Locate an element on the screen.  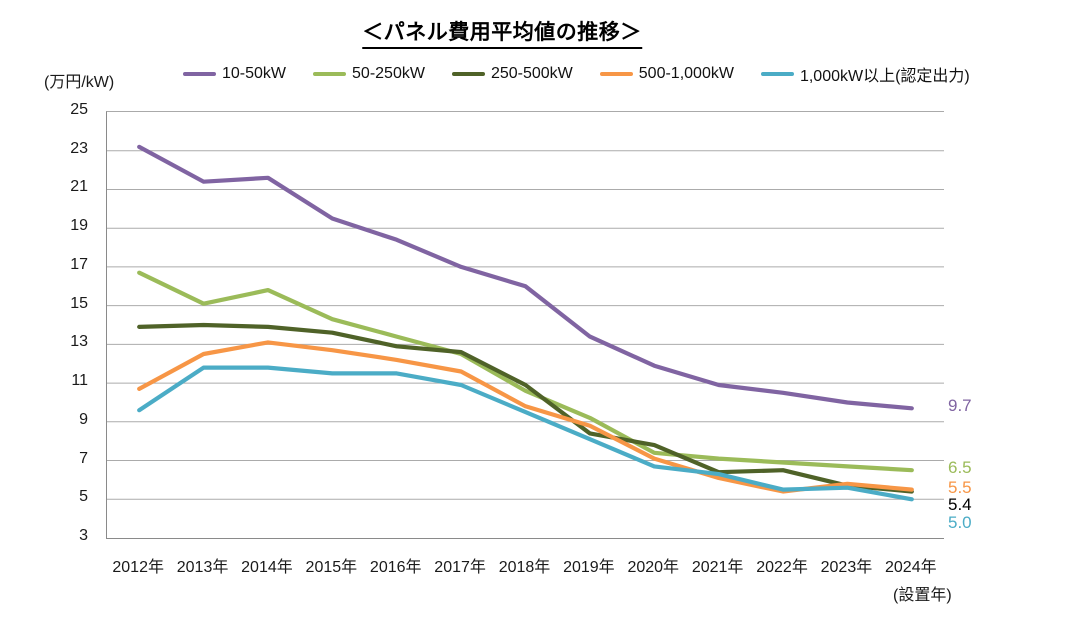
legend-item-500-1,000kW: 500-1,000kW is located at coordinates (666, 74).